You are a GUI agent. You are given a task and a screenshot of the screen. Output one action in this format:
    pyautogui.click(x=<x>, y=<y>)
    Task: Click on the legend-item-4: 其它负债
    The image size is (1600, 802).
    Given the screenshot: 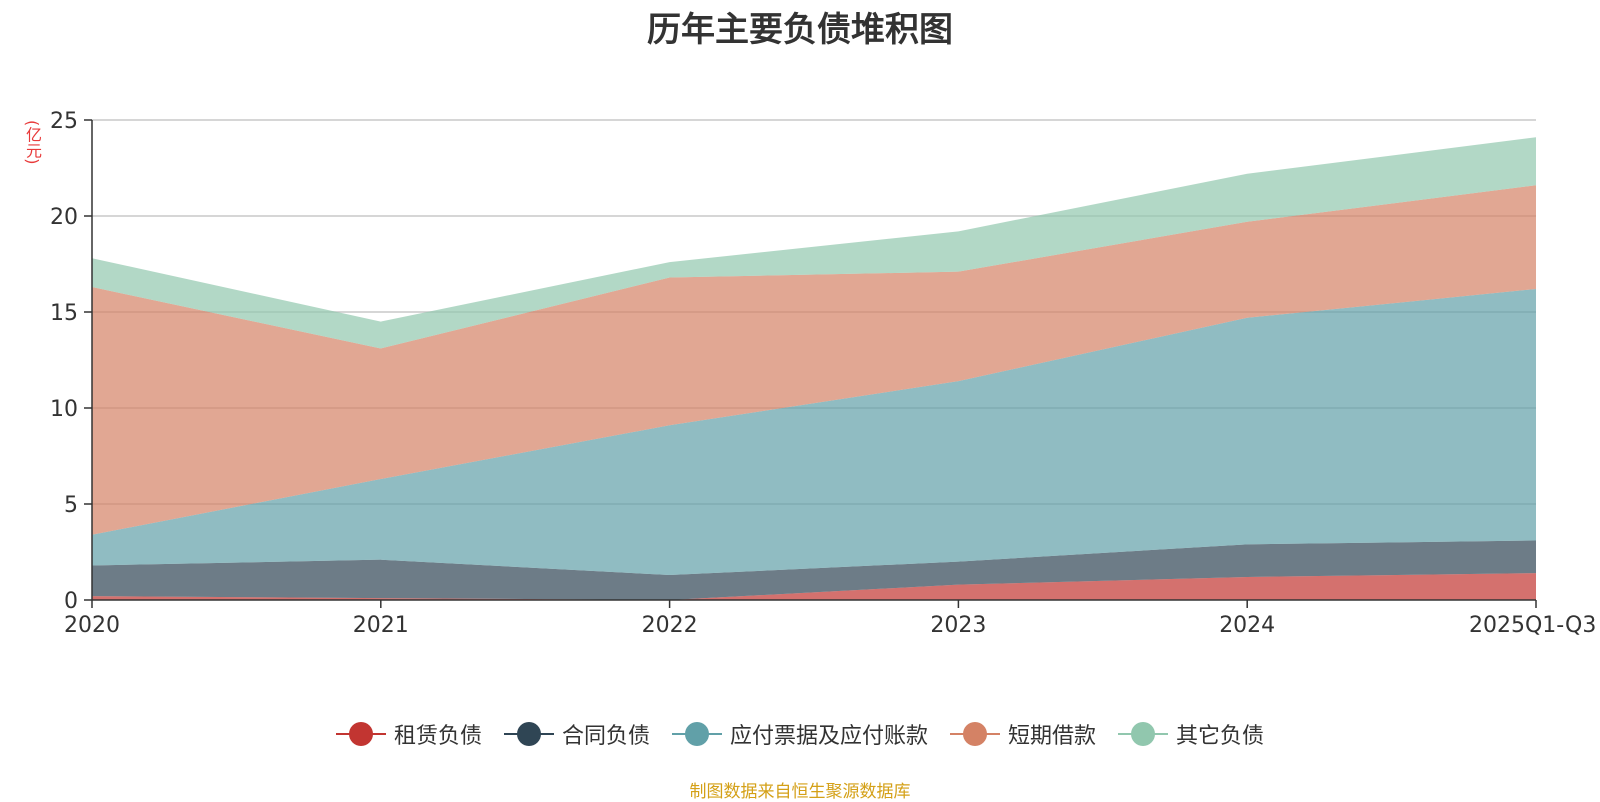 What is the action you would take?
    pyautogui.click(x=1191, y=734)
    